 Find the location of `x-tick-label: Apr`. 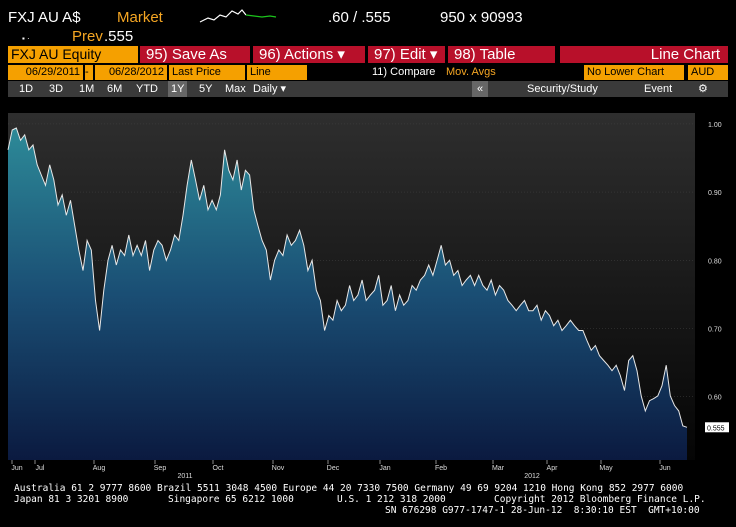

x-tick-label: Apr is located at coordinates (553, 468).